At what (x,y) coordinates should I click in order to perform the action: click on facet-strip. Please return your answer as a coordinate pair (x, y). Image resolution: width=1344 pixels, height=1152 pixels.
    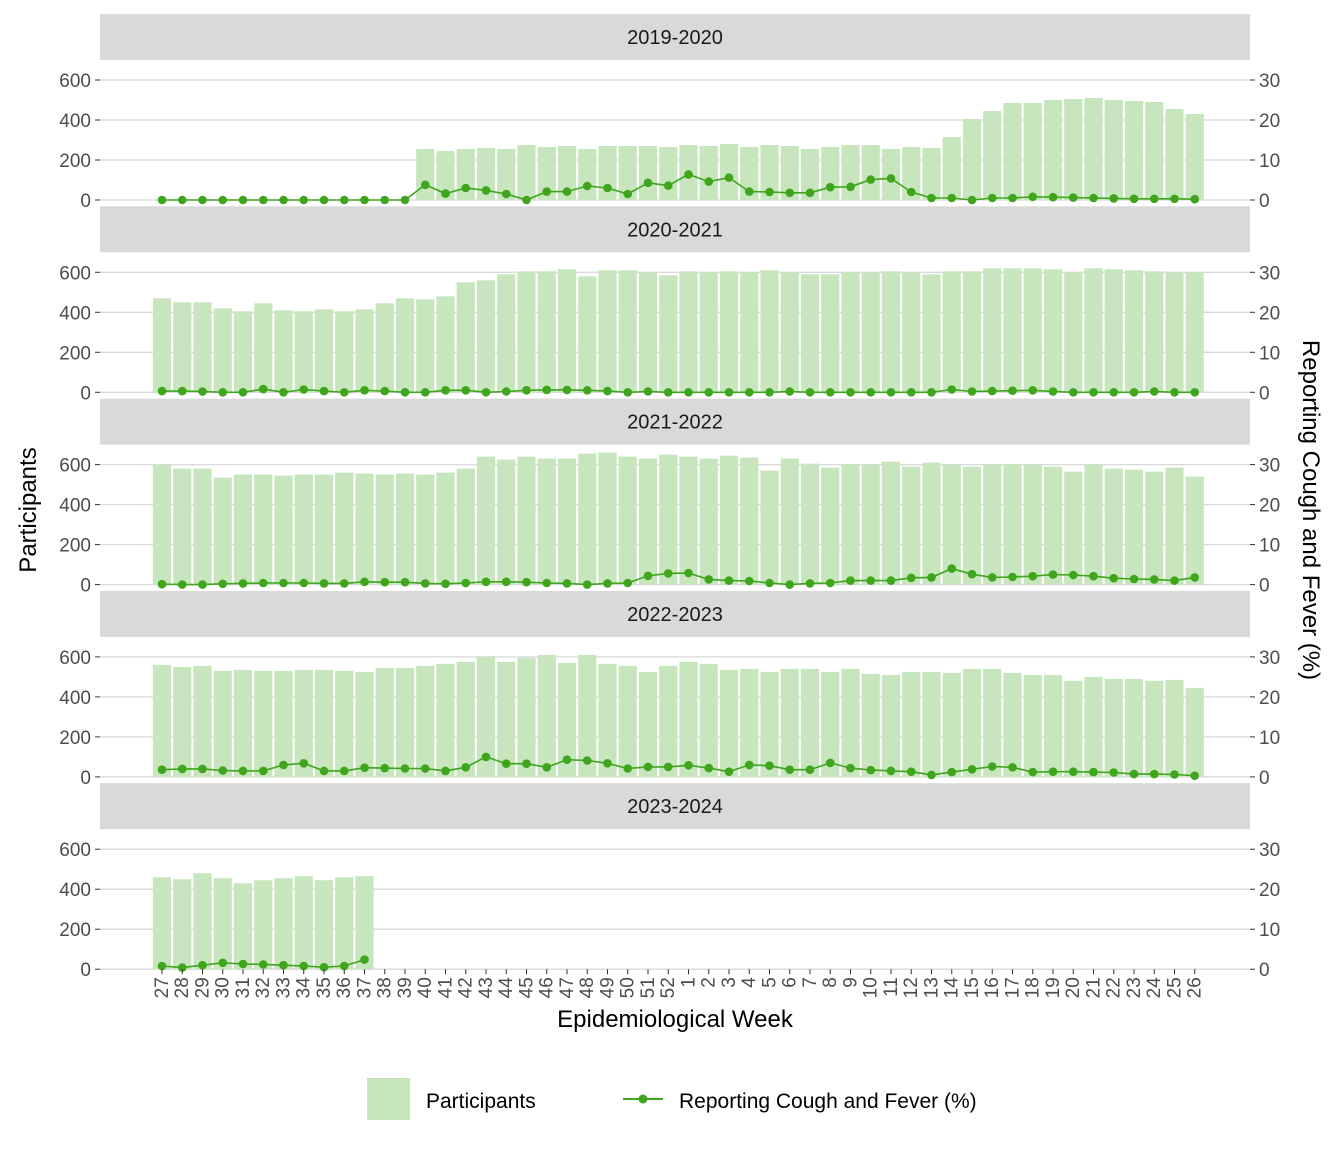
    Looking at the image, I should click on (675, 37).